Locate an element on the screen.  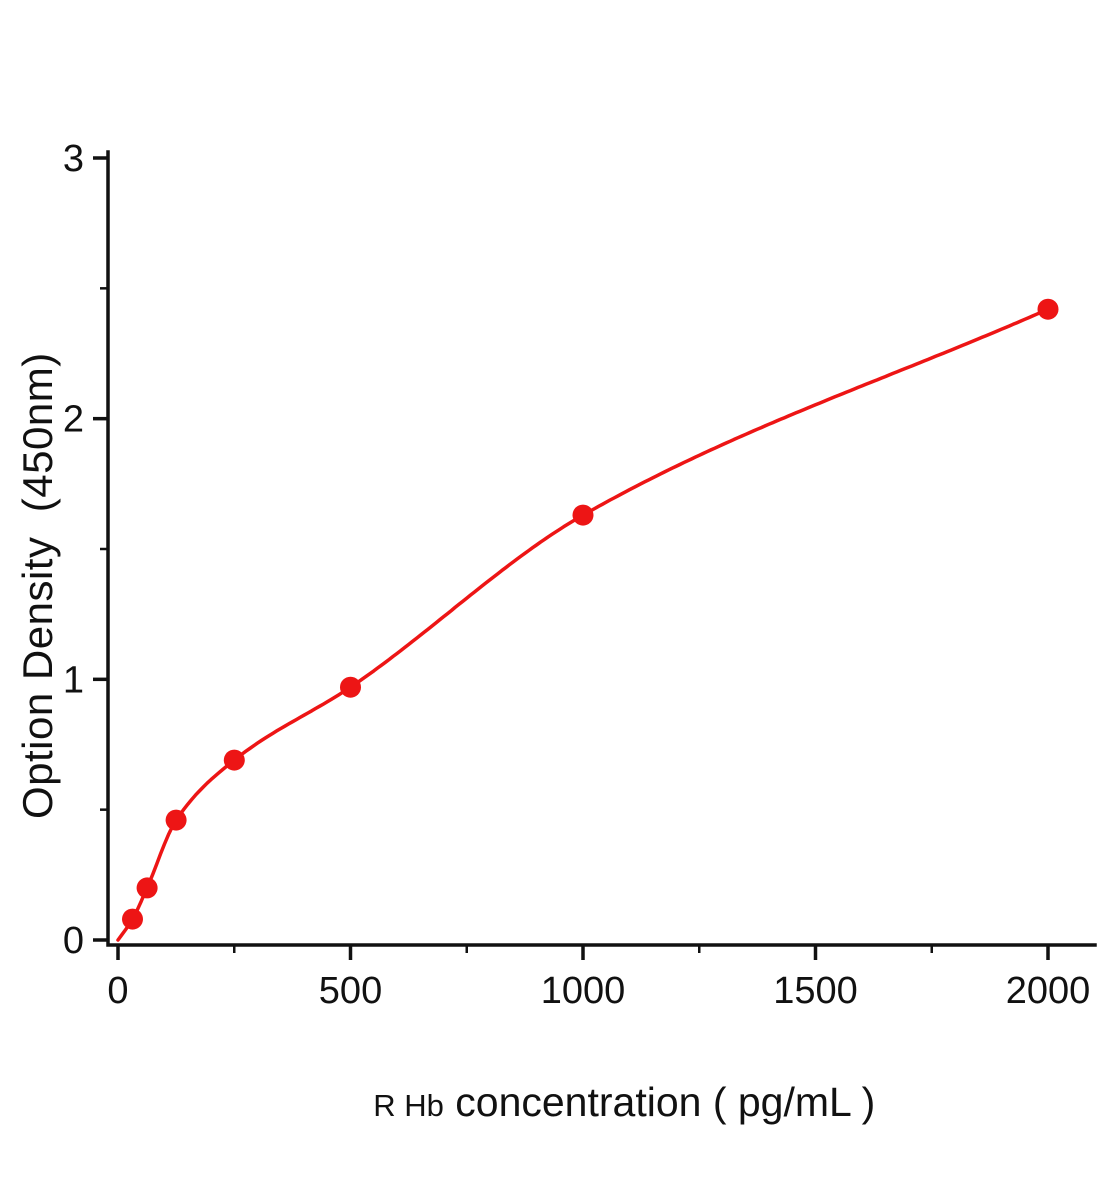
y-axis-title: Option Density (450nm) is located at coordinates (55, 610).